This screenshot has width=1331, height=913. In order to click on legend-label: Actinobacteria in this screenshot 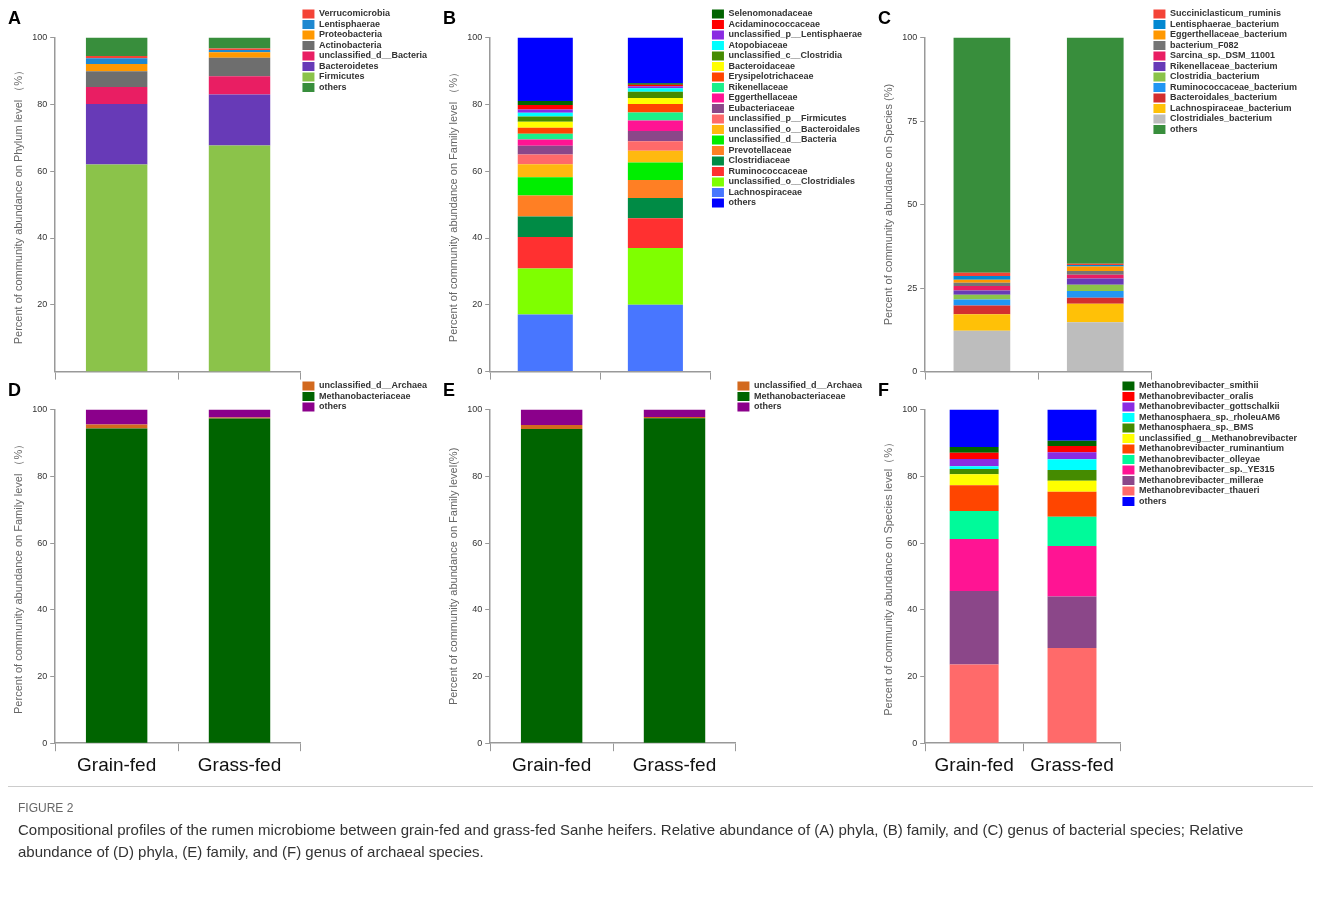, I will do `click(350, 44)`.